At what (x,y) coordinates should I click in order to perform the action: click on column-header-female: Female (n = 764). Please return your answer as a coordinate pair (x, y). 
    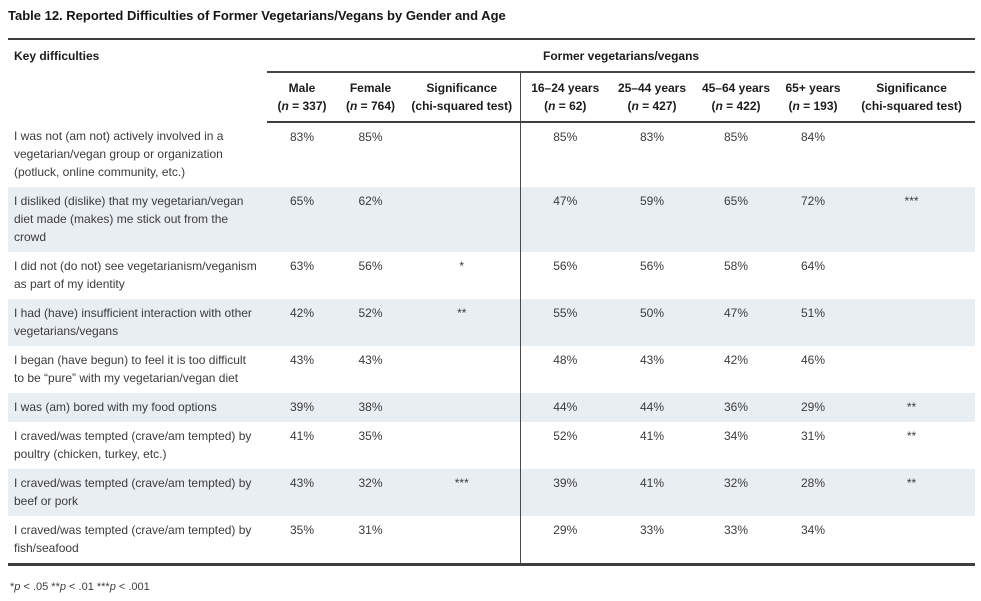
    Looking at the image, I should click on (370, 97).